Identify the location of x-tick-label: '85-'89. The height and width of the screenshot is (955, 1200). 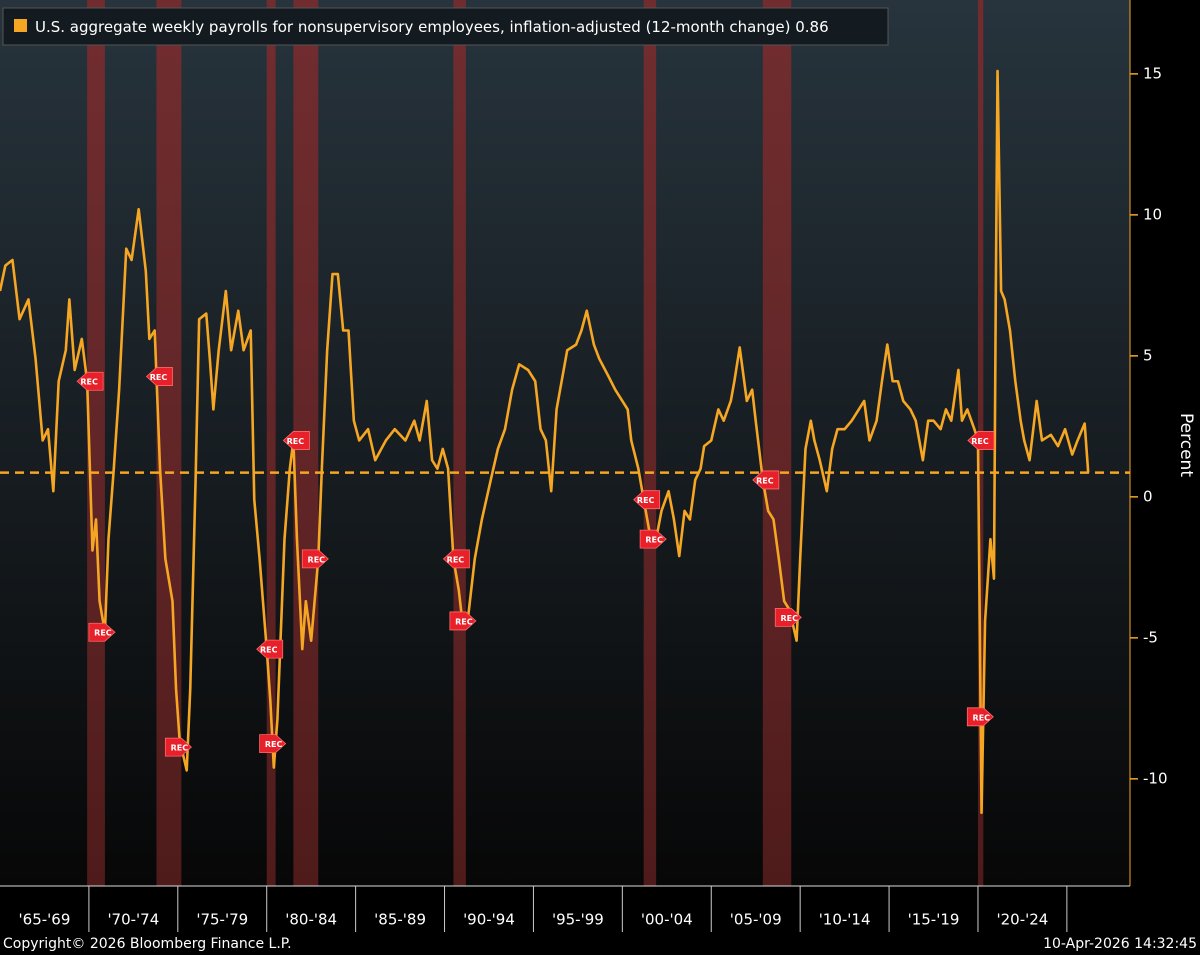
(400, 920).